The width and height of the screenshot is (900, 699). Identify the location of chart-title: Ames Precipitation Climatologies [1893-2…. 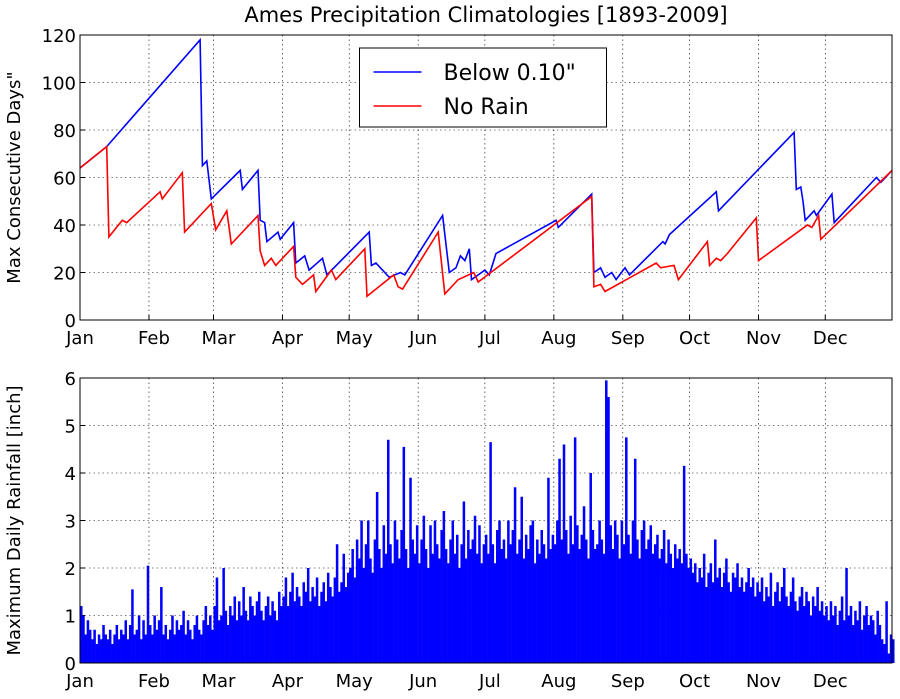
(485, 15).